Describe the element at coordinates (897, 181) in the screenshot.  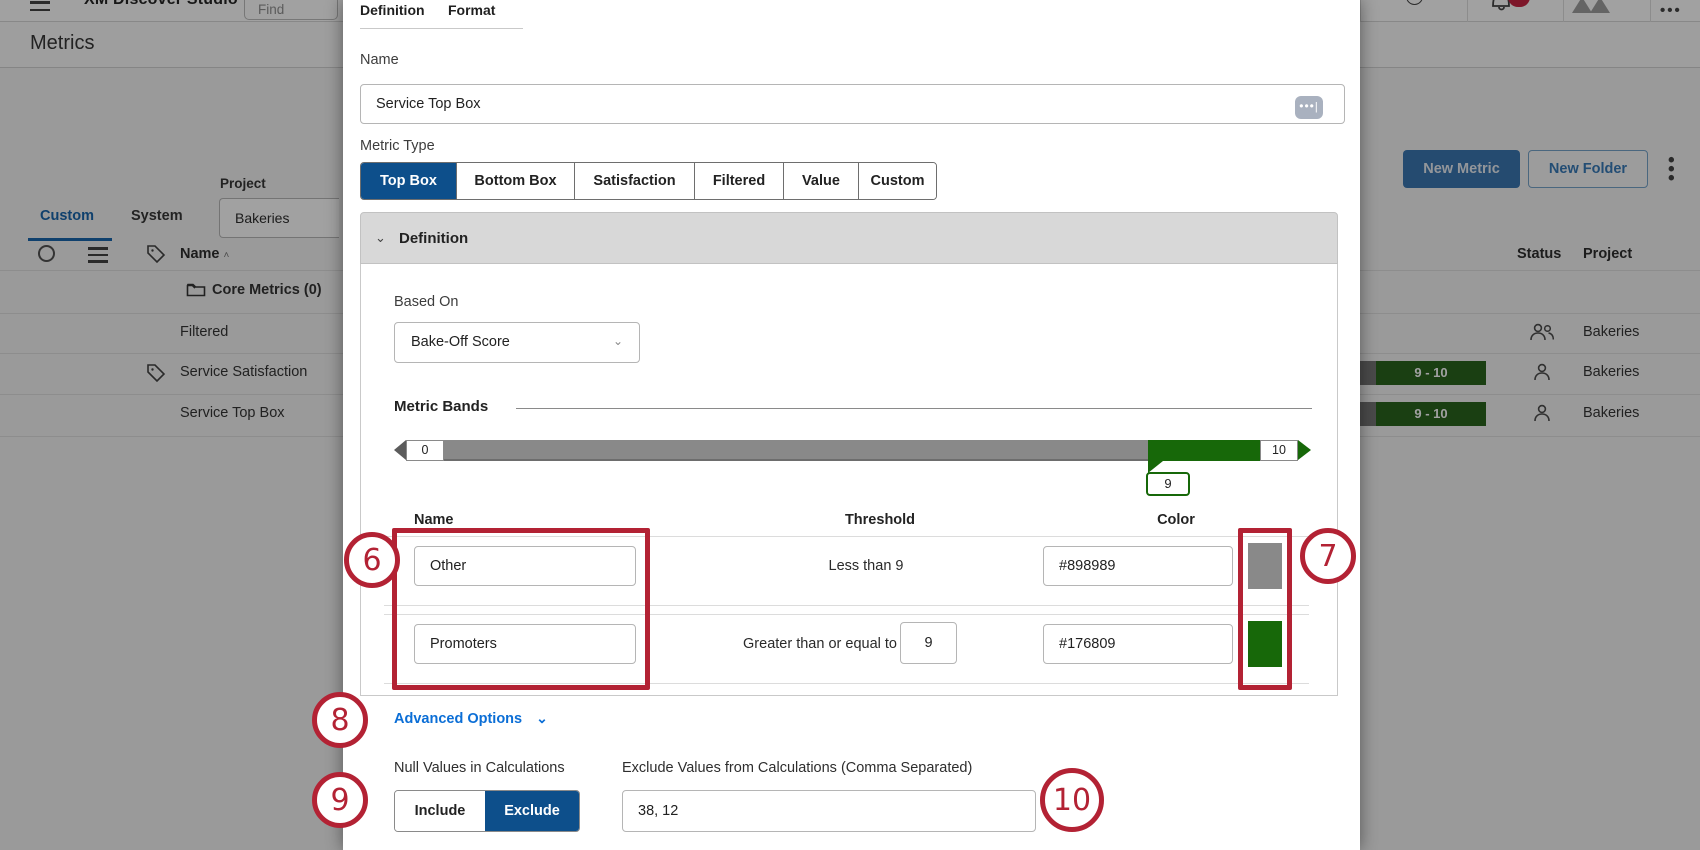
I see `metric-type-custom: Custom` at that location.